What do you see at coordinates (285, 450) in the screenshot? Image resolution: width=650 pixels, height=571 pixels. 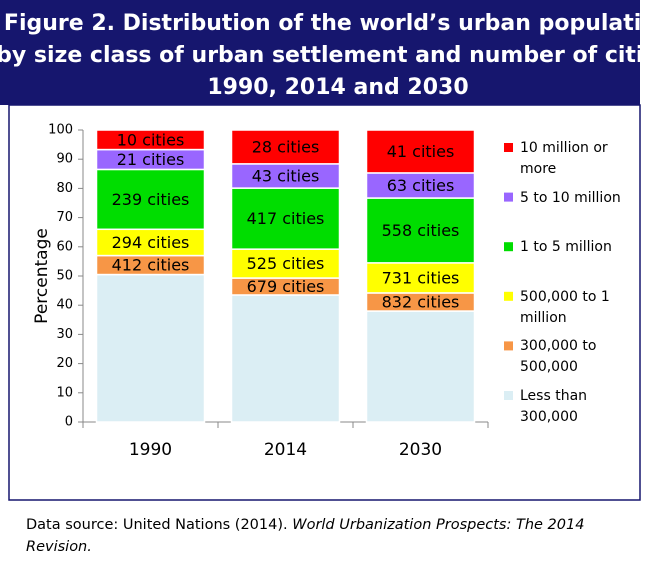 I see `x-tick-label: 2014` at bounding box center [285, 450].